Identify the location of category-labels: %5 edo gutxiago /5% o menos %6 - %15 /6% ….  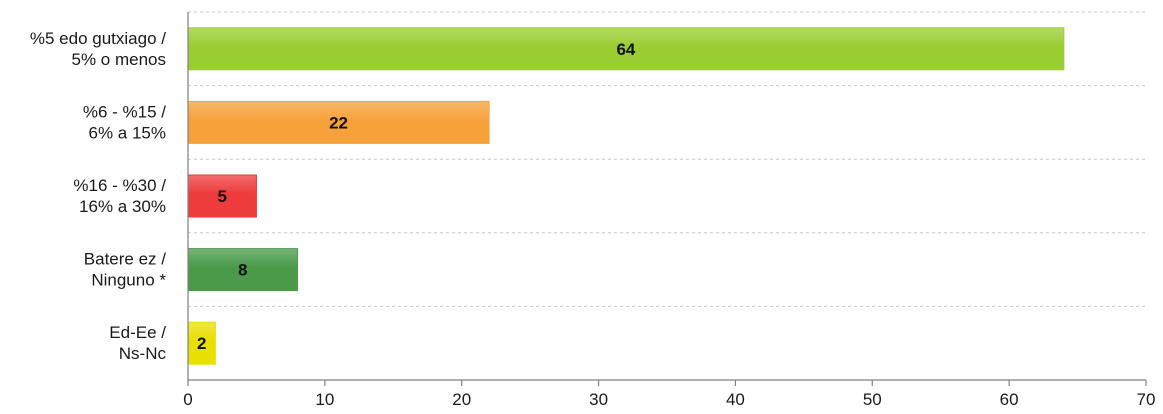
(98, 196).